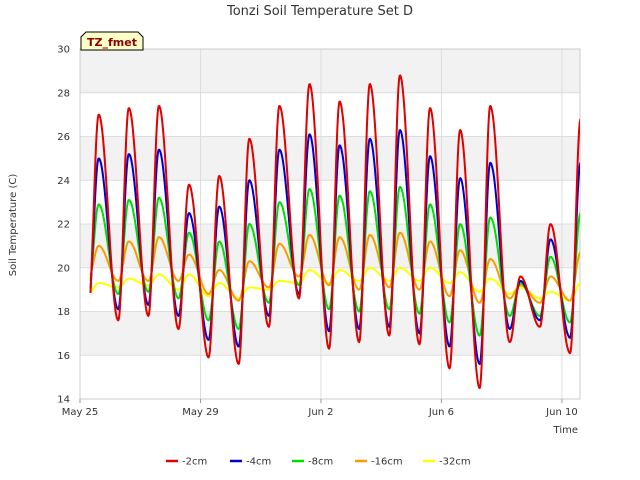 This screenshot has height=480, width=640. I want to click on badge-label: TZ_fmet, so click(112, 42).